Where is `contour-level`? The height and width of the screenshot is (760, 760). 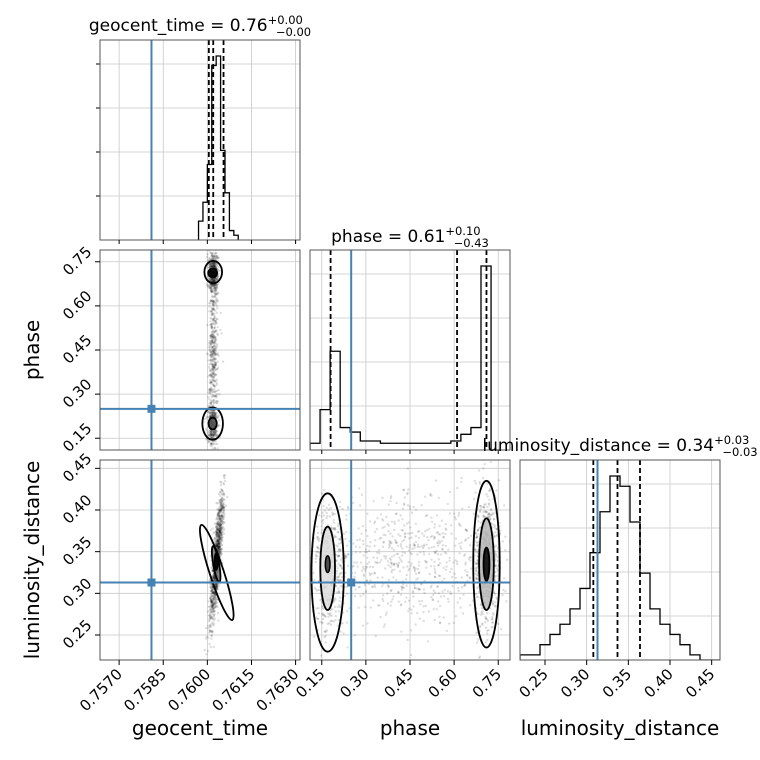
contour-level is located at coordinates (213, 272).